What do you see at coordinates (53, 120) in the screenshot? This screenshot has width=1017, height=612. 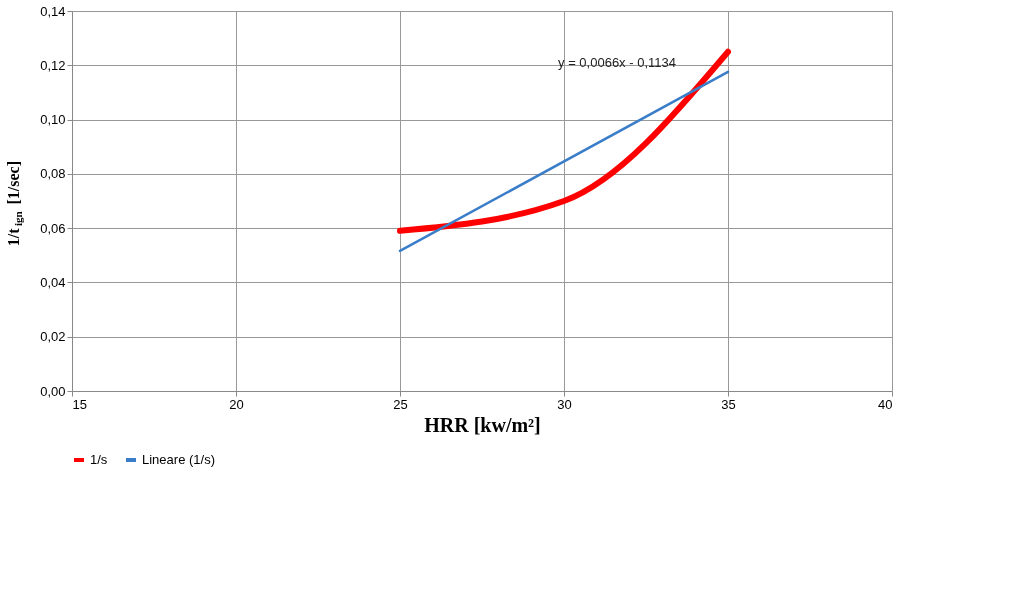 I see `y-tick-label: 0,10` at bounding box center [53, 120].